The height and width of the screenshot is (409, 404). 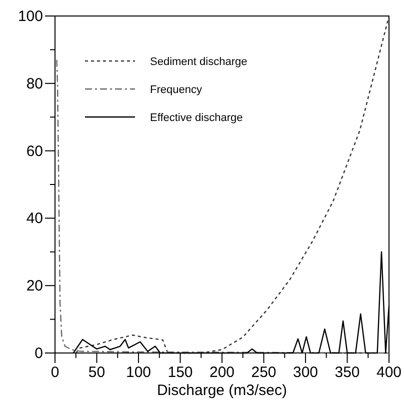 What do you see at coordinates (34, 286) in the screenshot?
I see `y-tick-label: 20` at bounding box center [34, 286].